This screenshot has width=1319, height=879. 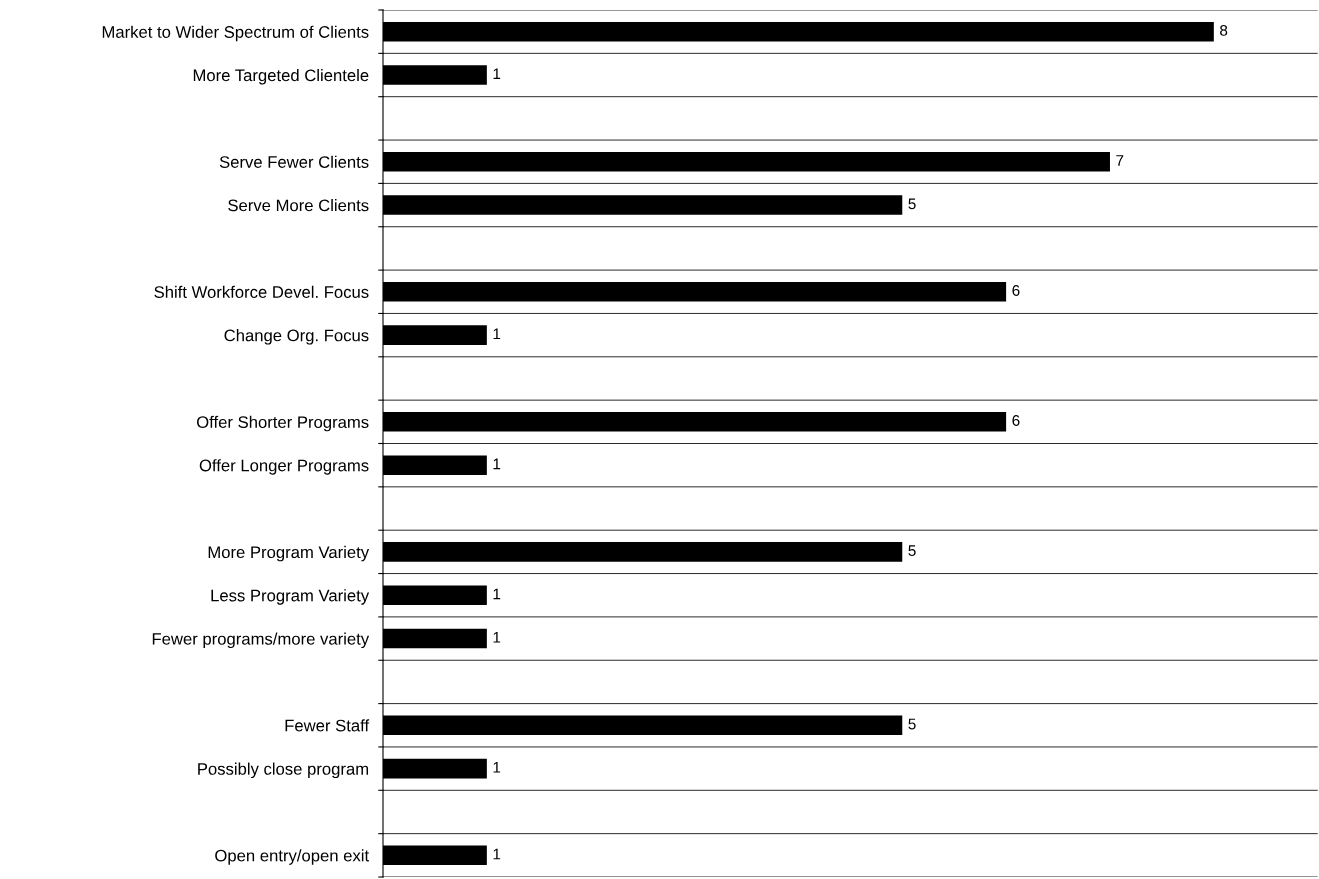 What do you see at coordinates (1120, 160) in the screenshot?
I see `data-label: 7` at bounding box center [1120, 160].